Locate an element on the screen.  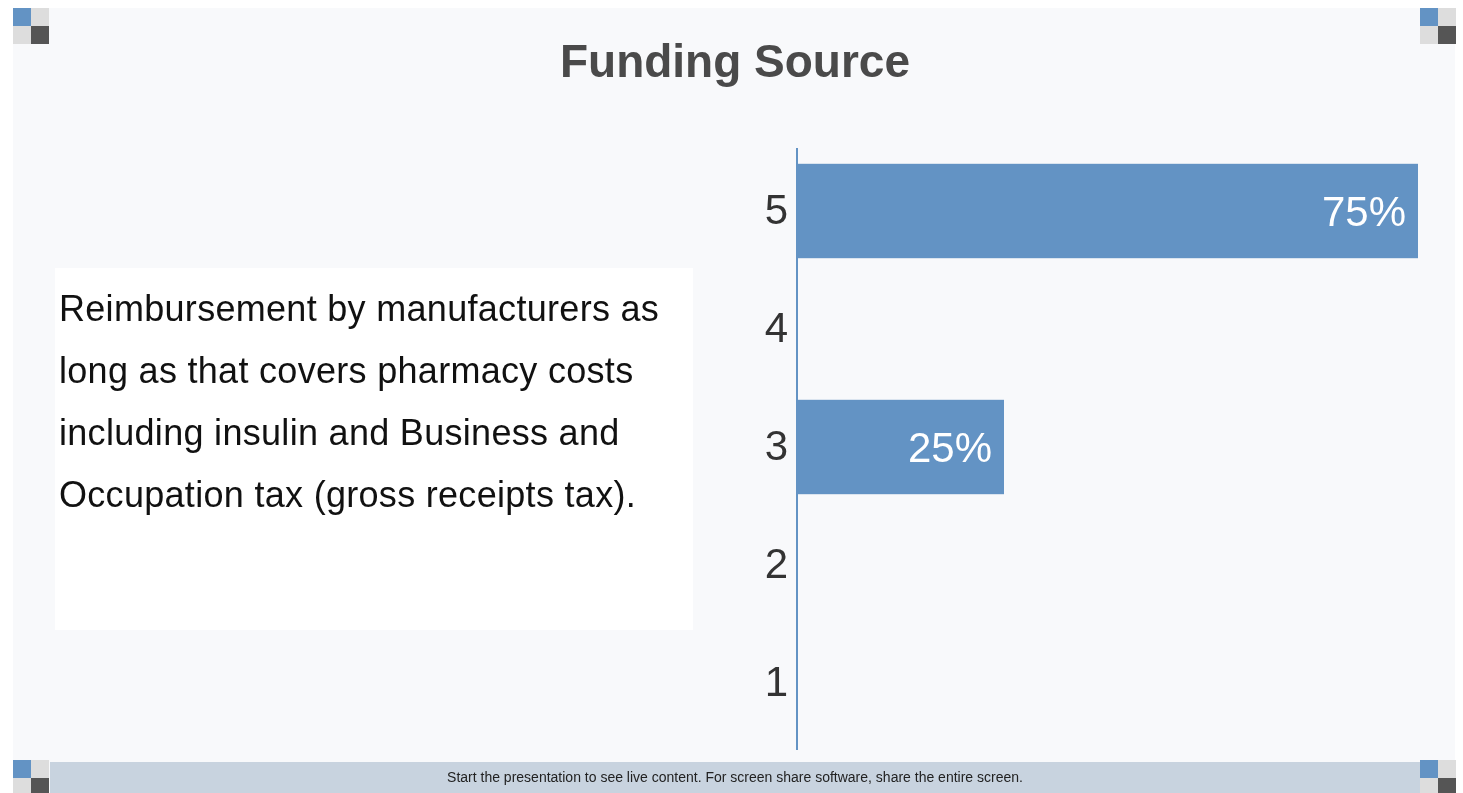
y-tick-label: 5 is located at coordinates (776, 210).